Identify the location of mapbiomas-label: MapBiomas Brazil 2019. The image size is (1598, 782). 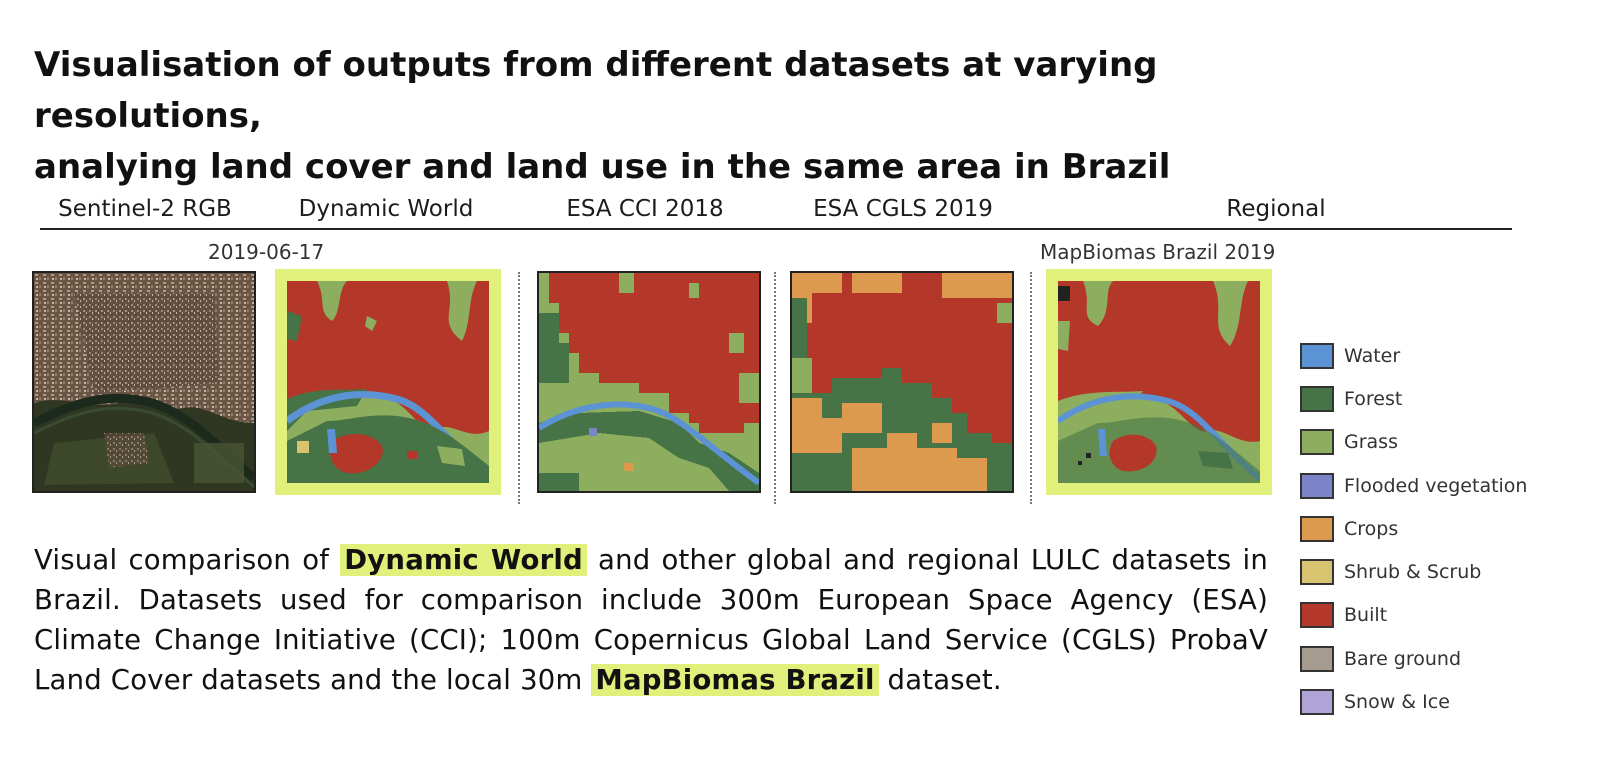
(1158, 252).